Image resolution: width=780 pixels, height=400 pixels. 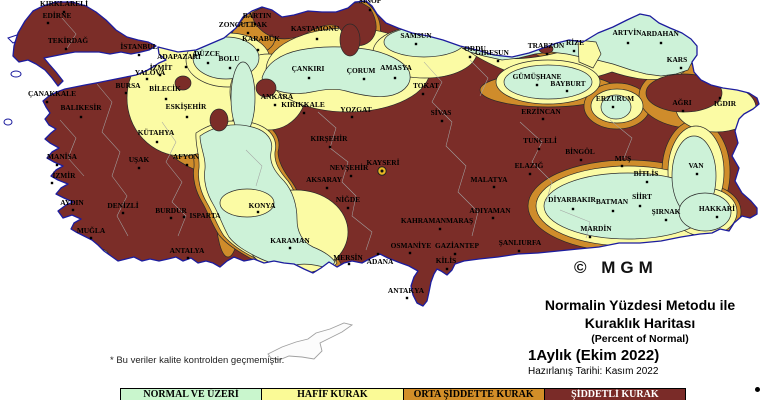 What do you see at coordinates (383, 162) in the screenshot?
I see `city-label-kayseri̇: KAYSERİ` at bounding box center [383, 162].